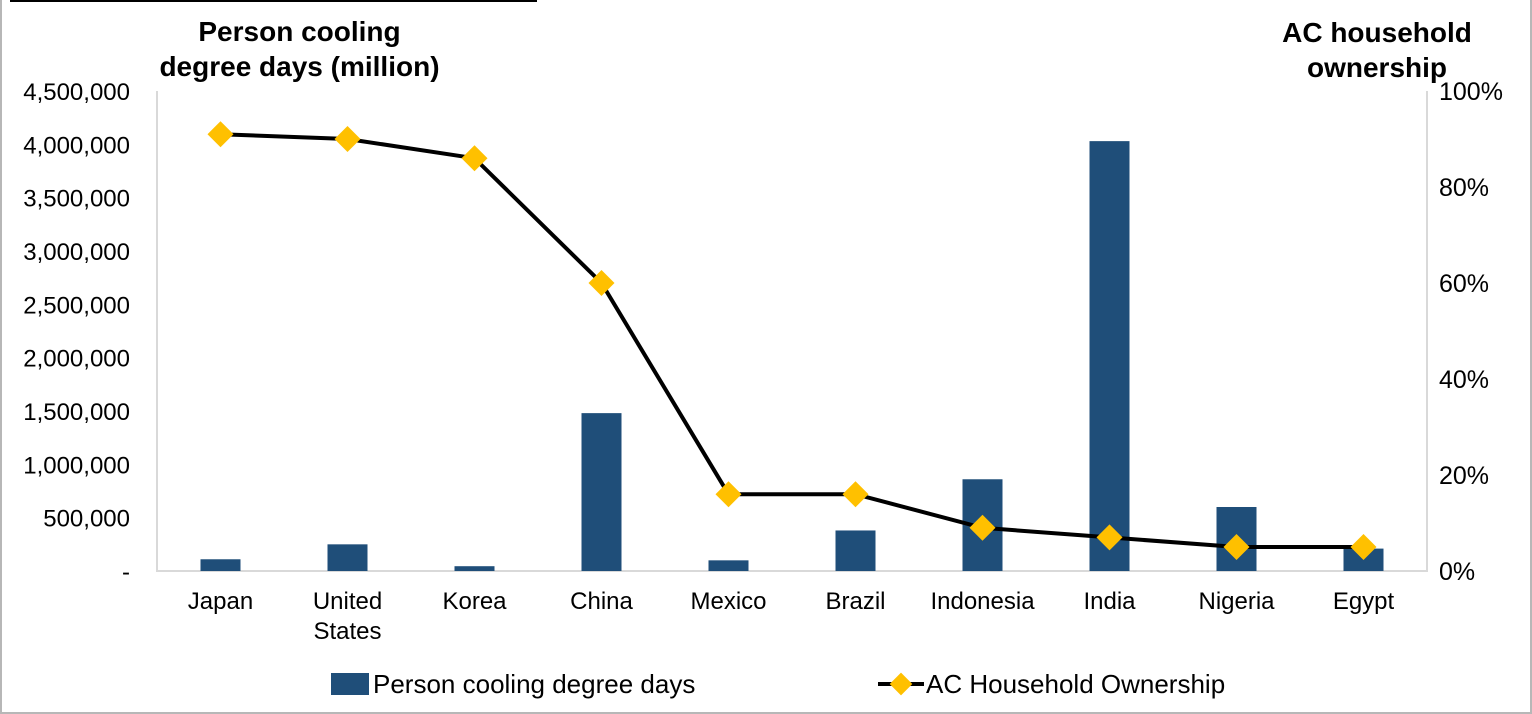 This screenshot has height=714, width=1532. I want to click on left-axis-tick-label: 3,000,000, so click(76, 252).